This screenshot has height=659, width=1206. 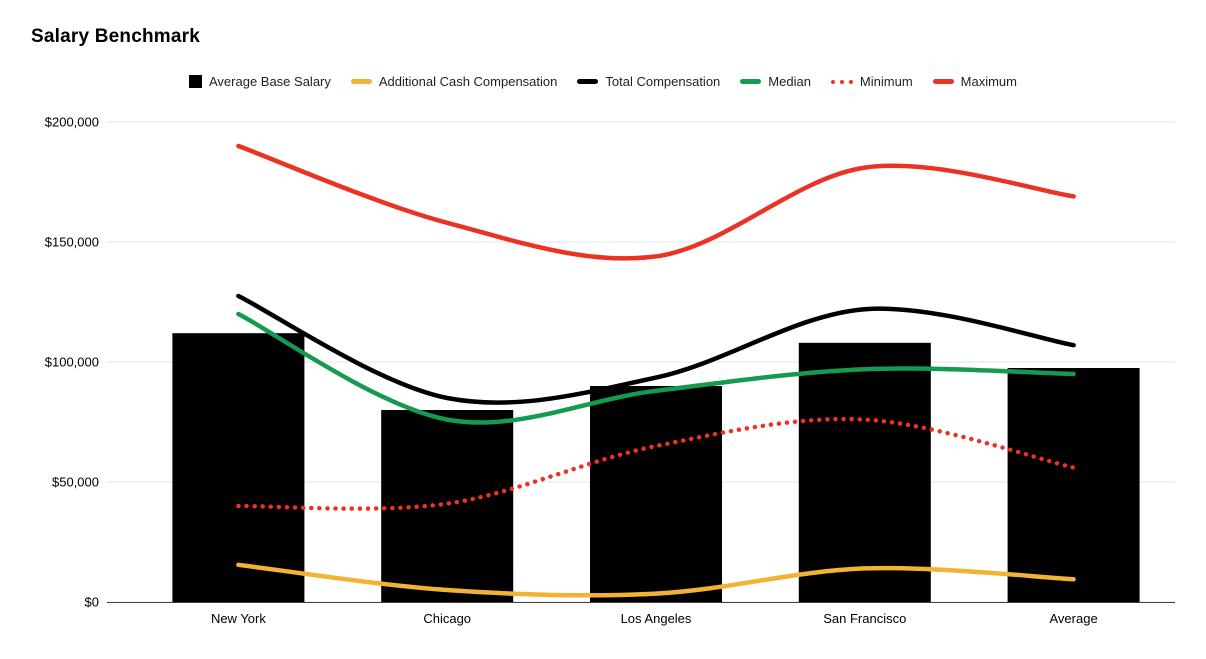 What do you see at coordinates (72, 362) in the screenshot?
I see `y-axis-label: $100,000` at bounding box center [72, 362].